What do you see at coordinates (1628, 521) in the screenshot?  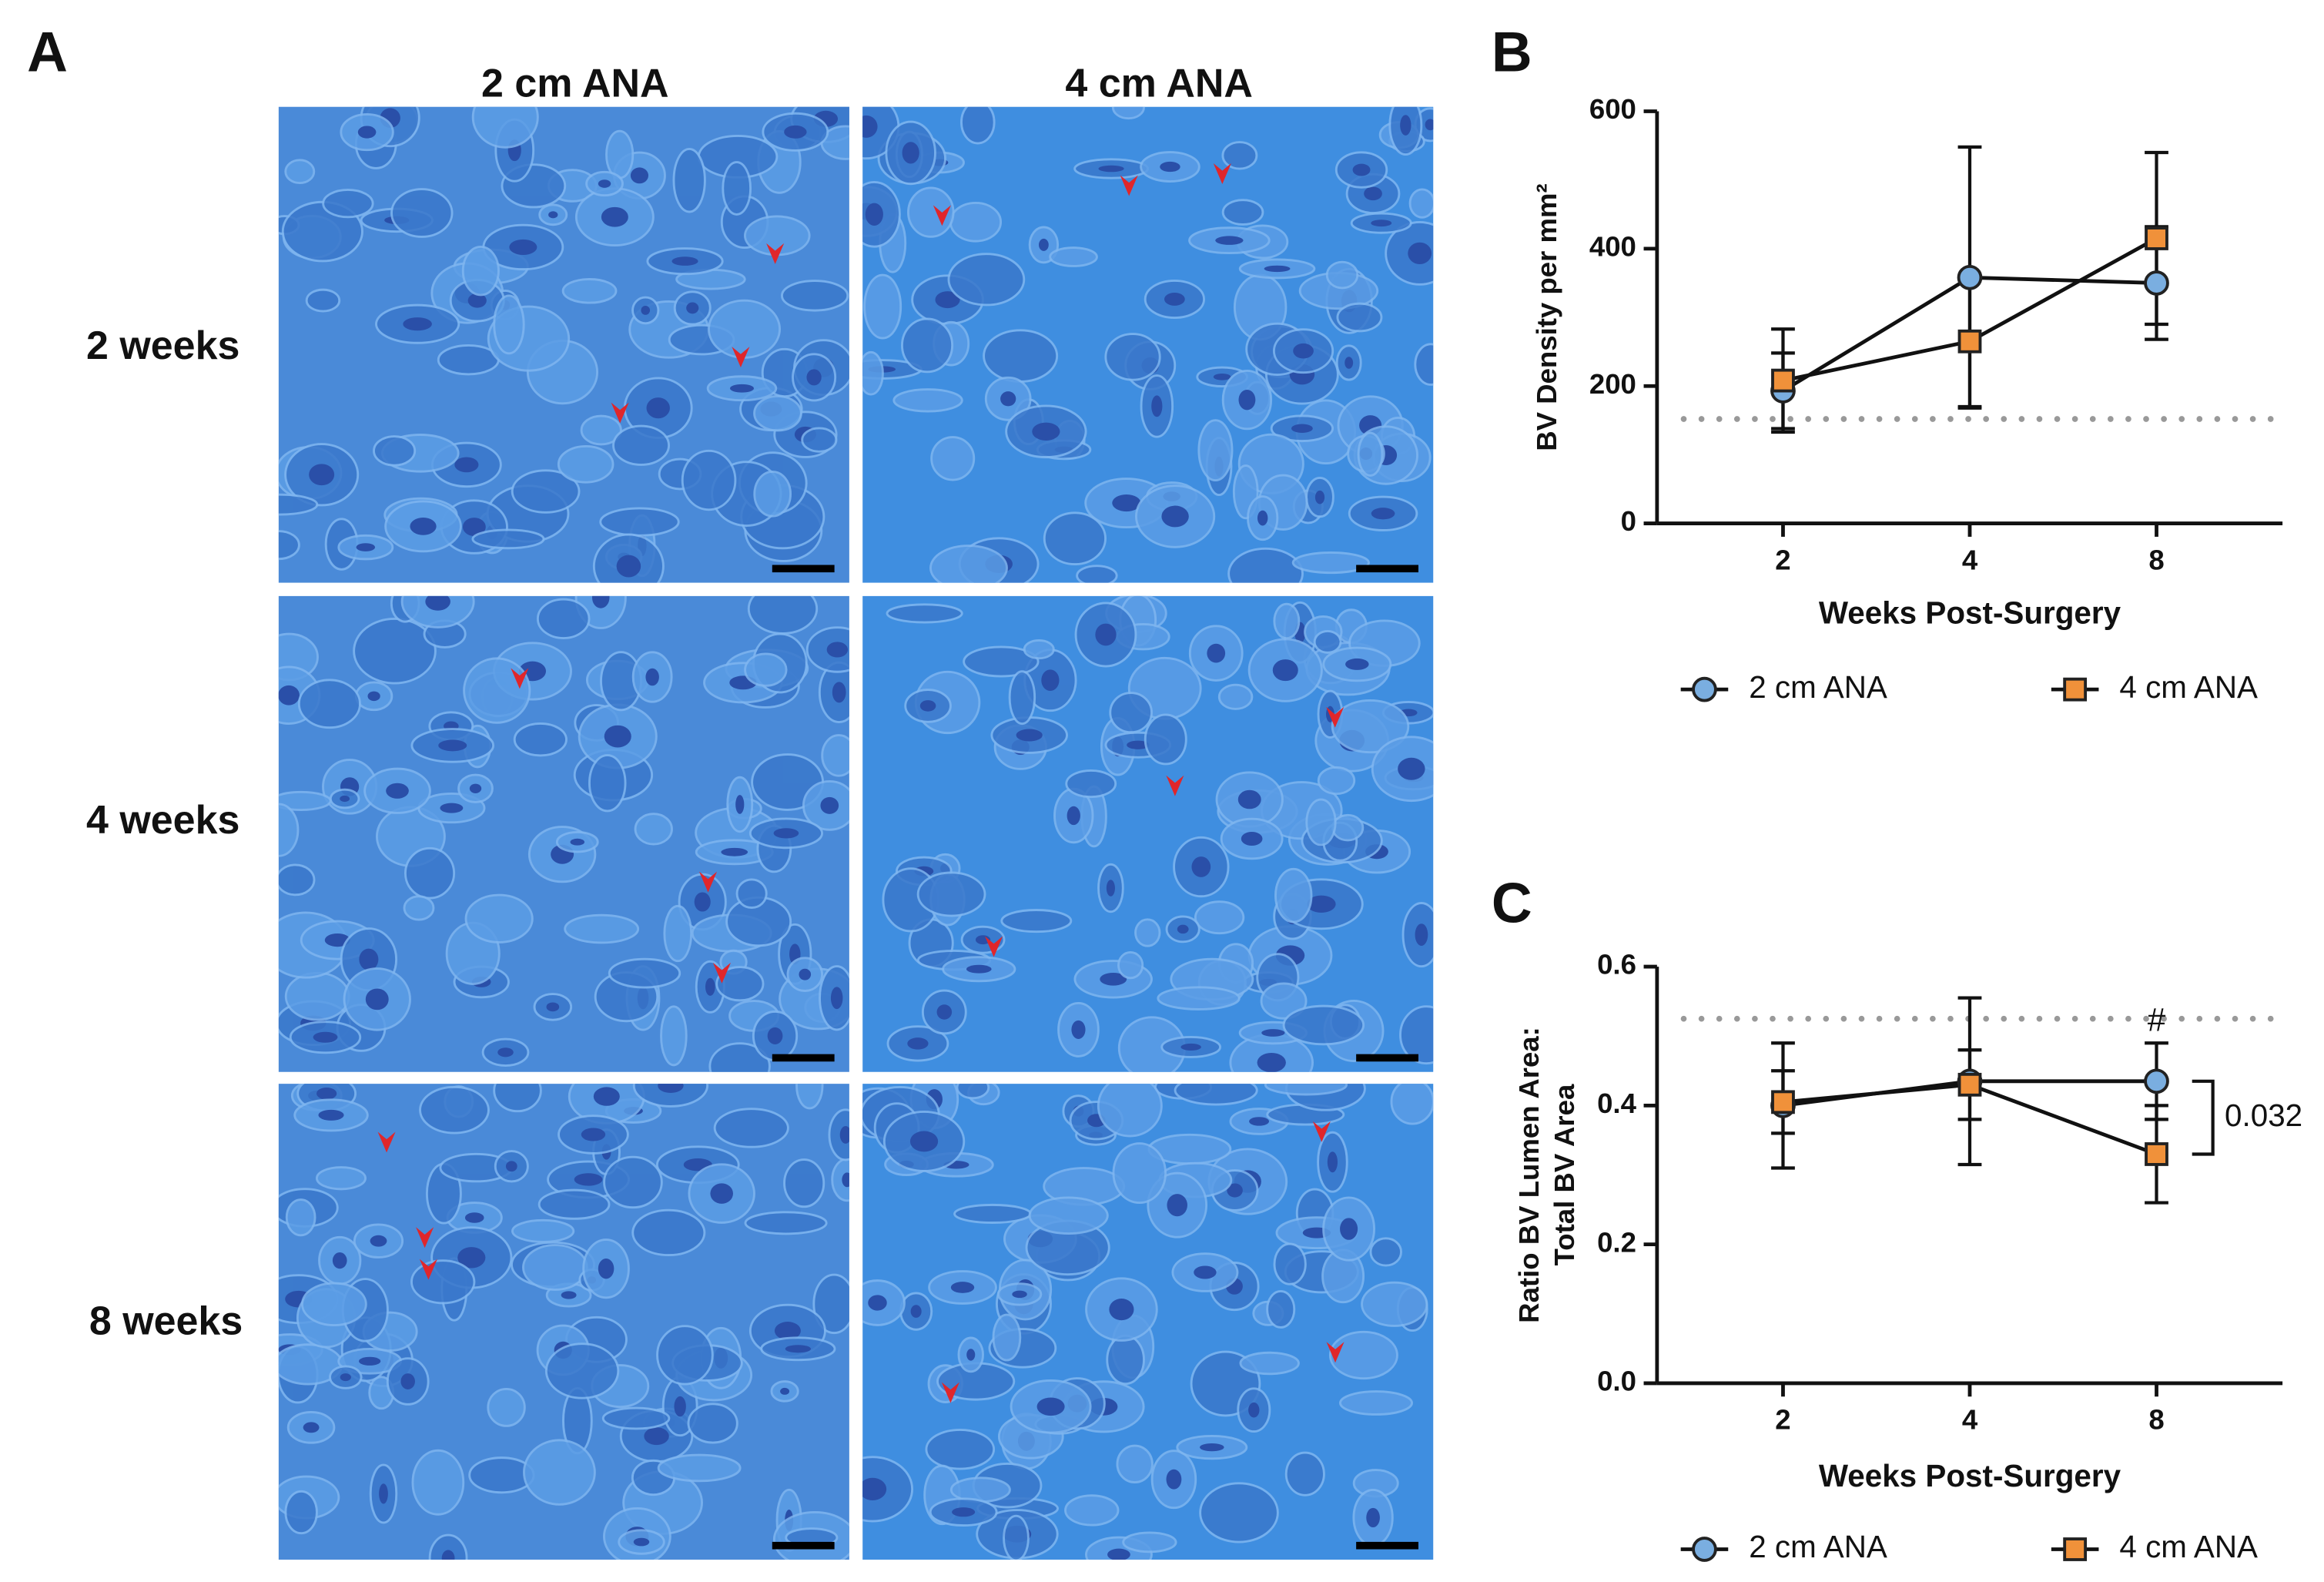 I see `y-tick-label: 0` at bounding box center [1628, 521].